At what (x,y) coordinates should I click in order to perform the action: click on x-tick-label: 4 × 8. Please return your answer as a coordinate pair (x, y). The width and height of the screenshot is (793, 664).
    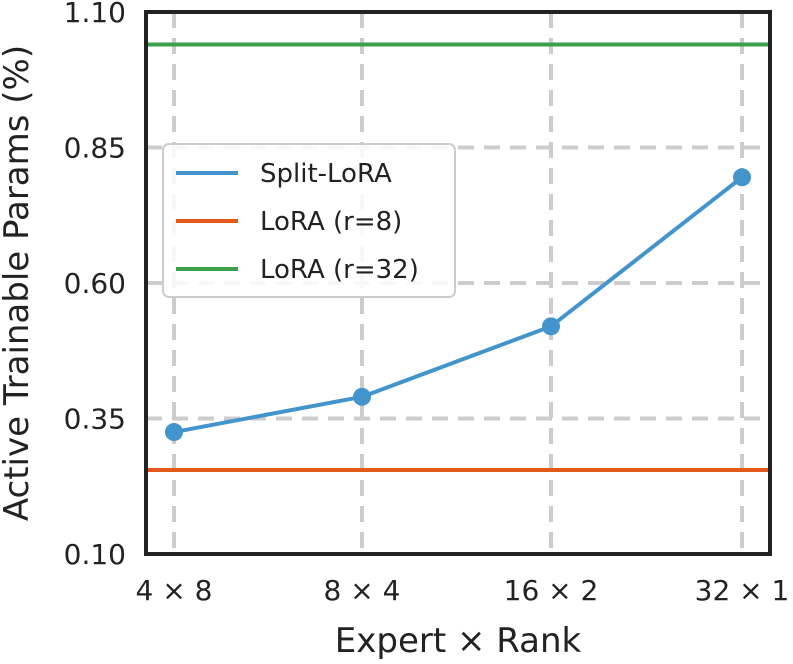
    Looking at the image, I should click on (174, 590).